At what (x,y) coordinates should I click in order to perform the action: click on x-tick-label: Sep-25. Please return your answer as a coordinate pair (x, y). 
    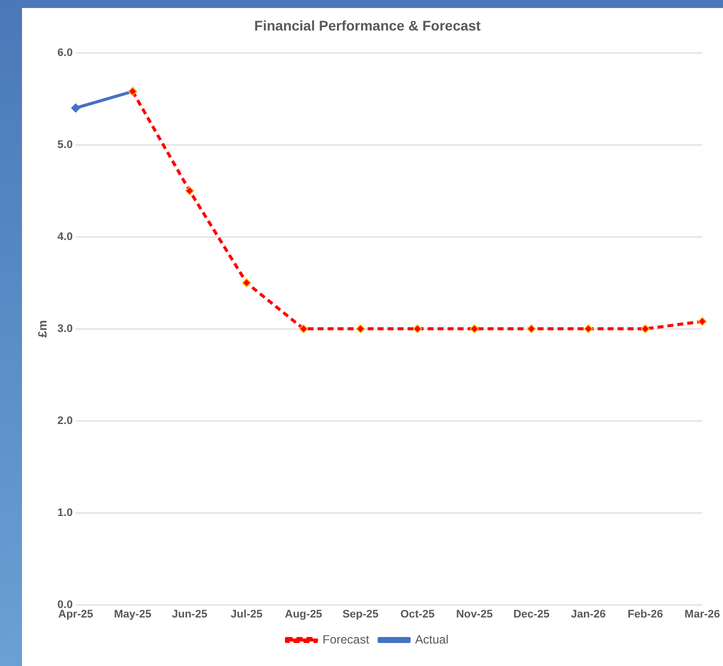
    Looking at the image, I should click on (360, 614).